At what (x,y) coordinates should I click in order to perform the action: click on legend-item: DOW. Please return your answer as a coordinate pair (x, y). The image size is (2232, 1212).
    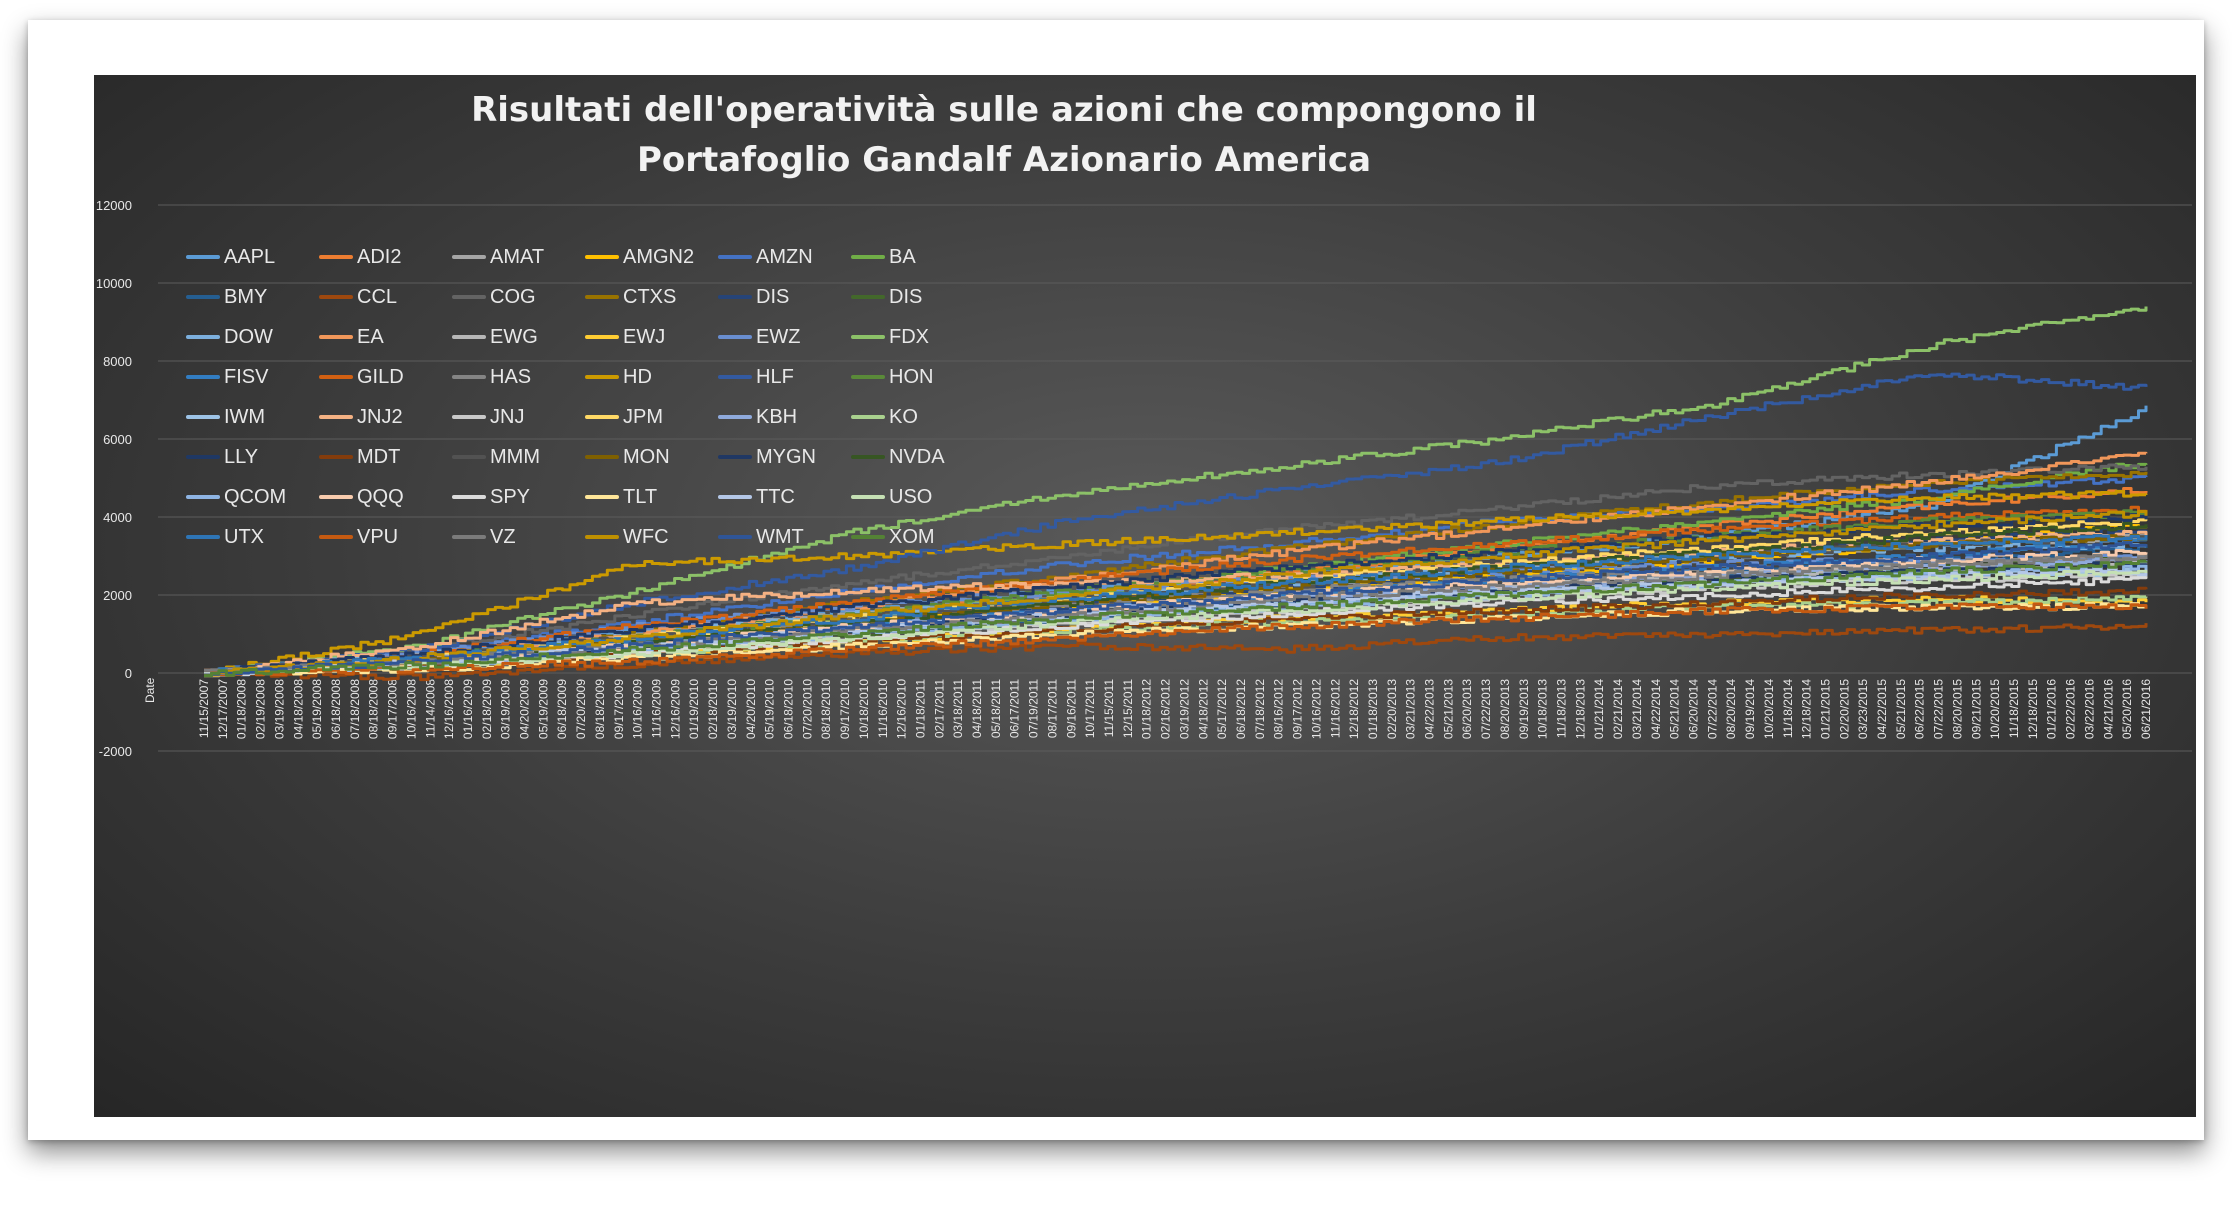
    Looking at the image, I should click on (252, 337).